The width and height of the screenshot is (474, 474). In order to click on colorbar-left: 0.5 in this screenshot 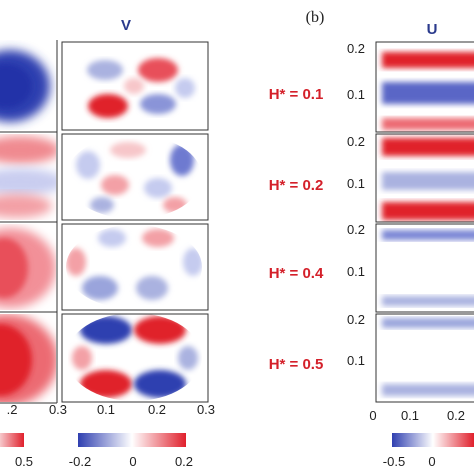, I will do `click(16, 451)`.